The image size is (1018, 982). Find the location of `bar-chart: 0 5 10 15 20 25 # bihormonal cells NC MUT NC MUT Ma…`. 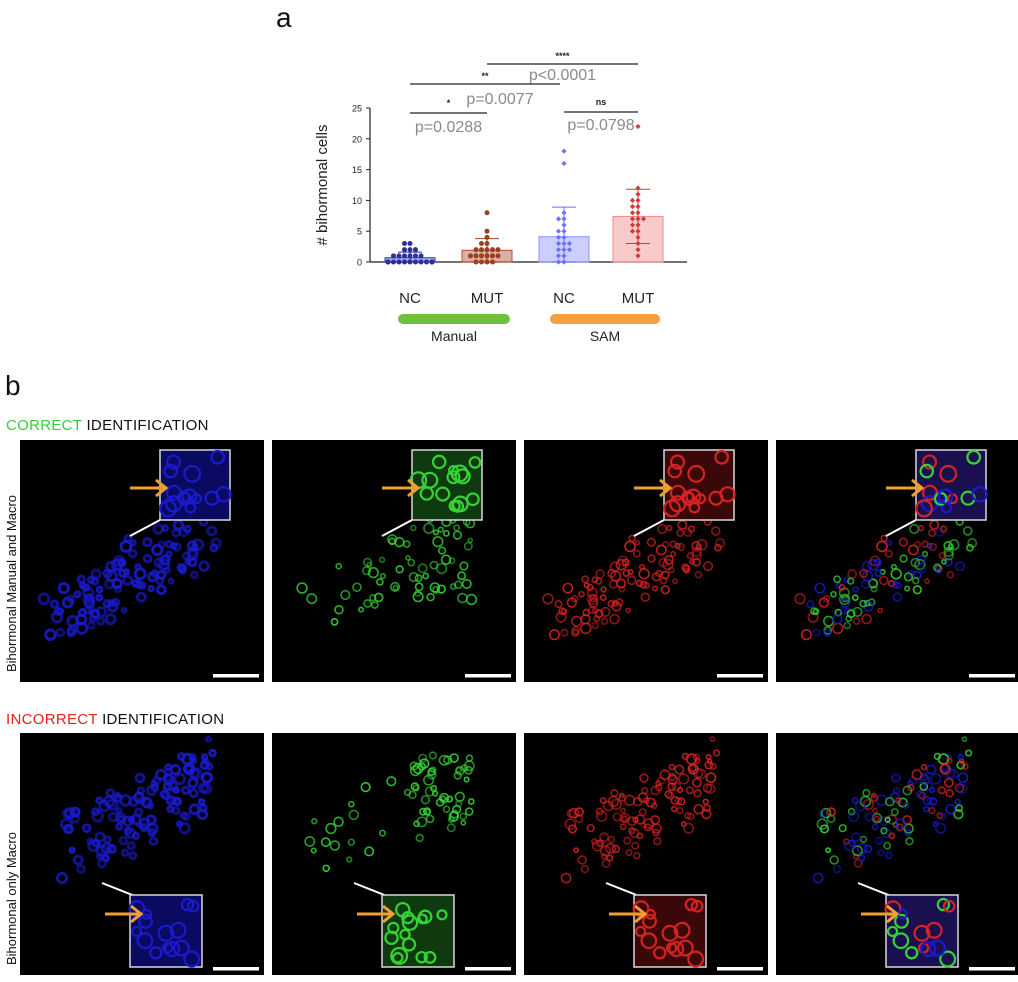

bar-chart: 0 5 10 15 20 25 # bihormonal cells NC MUT NC MUT Ma… is located at coordinates (500, 197).